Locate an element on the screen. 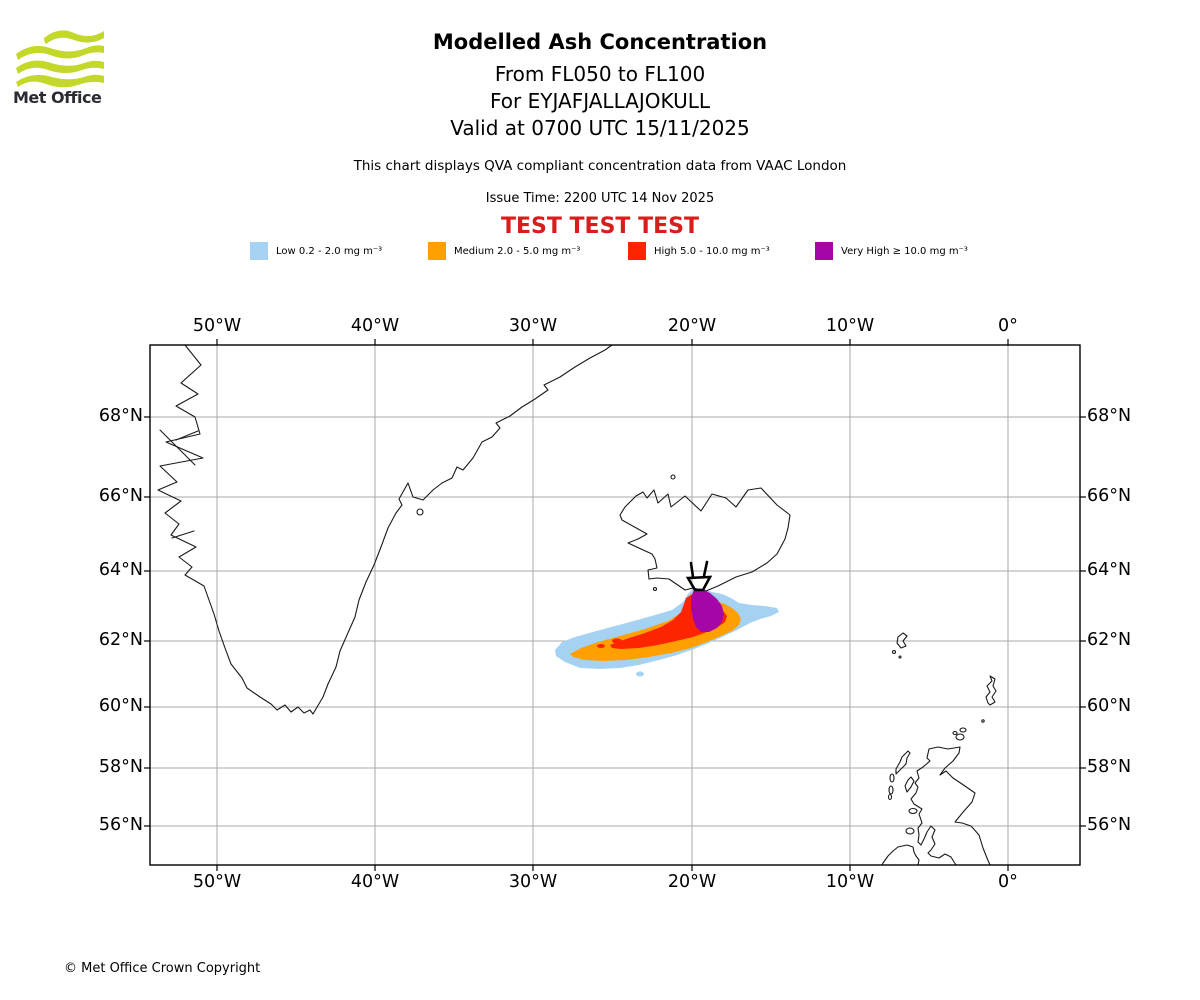  greenland-coastline is located at coordinates (385, 529).